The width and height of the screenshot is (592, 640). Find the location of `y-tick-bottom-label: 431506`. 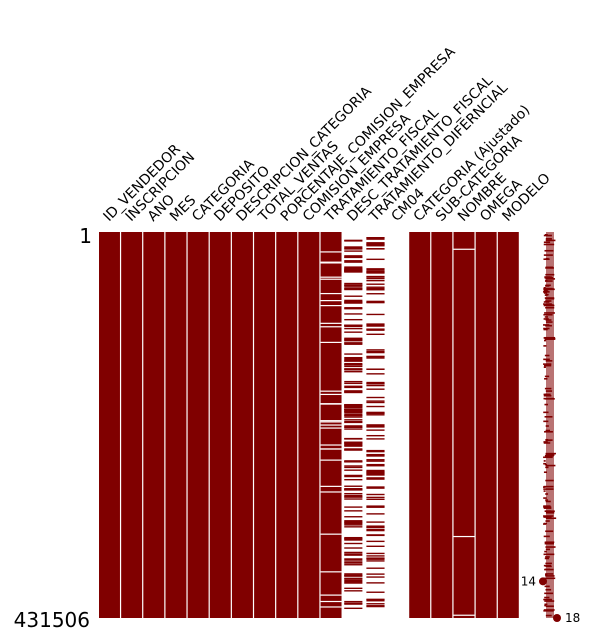

y-tick-bottom-label: 431506 is located at coordinates (52, 620).